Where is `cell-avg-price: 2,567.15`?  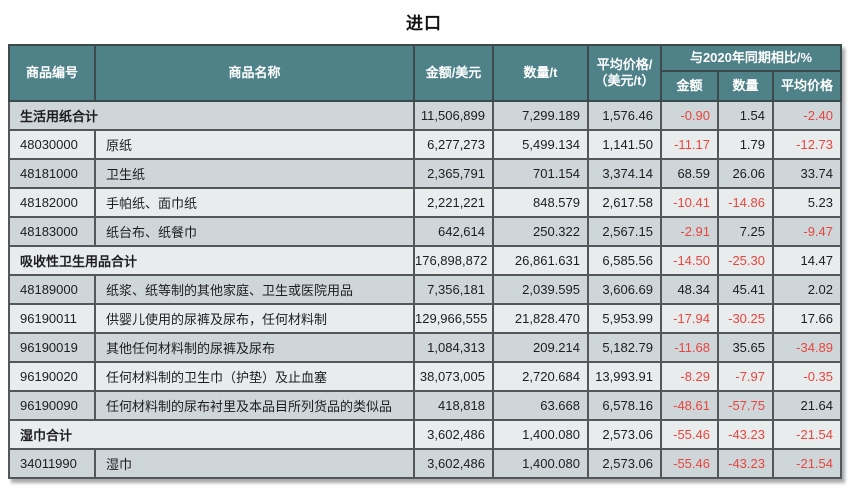
cell-avg-price: 2,567.15 is located at coordinates (624, 231).